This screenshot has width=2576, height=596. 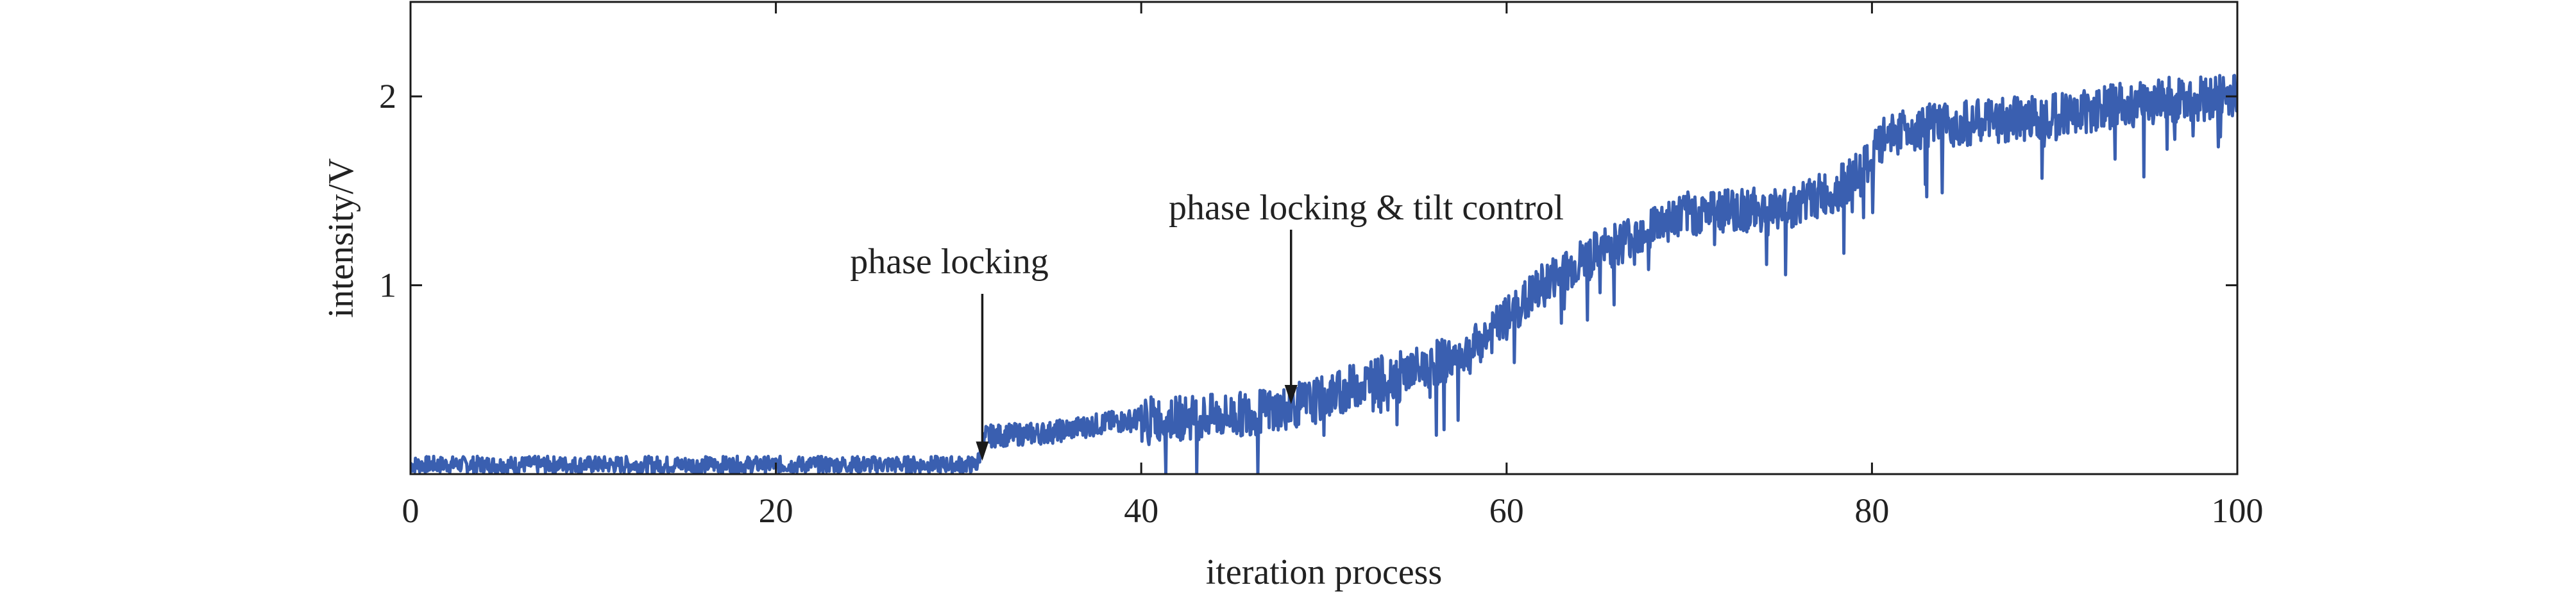 What do you see at coordinates (1366, 208) in the screenshot?
I see `annotation-label: phase locking & tilt control` at bounding box center [1366, 208].